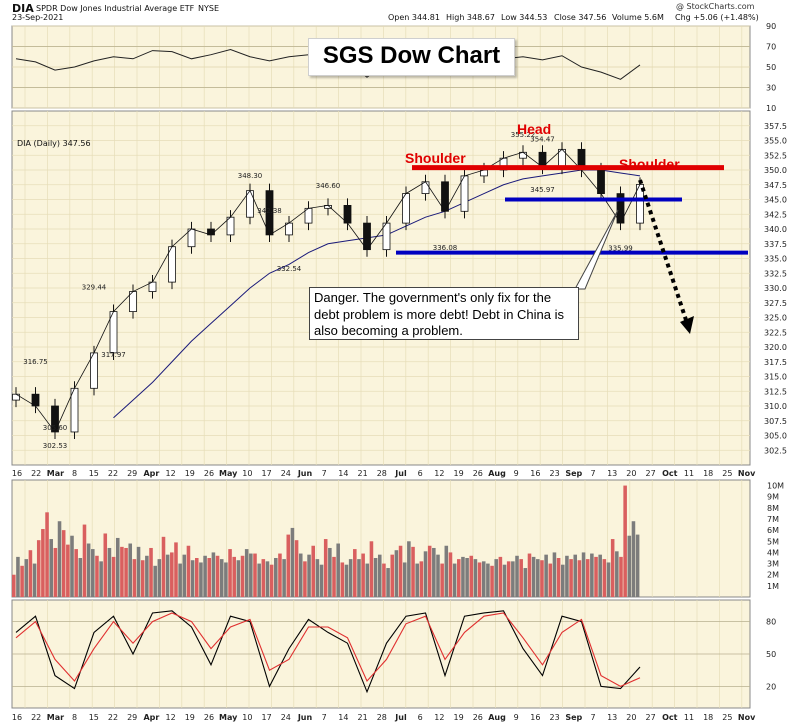 The width and height of the screenshot is (800, 724). I want to click on price-data-label: 346.60, so click(328, 186).